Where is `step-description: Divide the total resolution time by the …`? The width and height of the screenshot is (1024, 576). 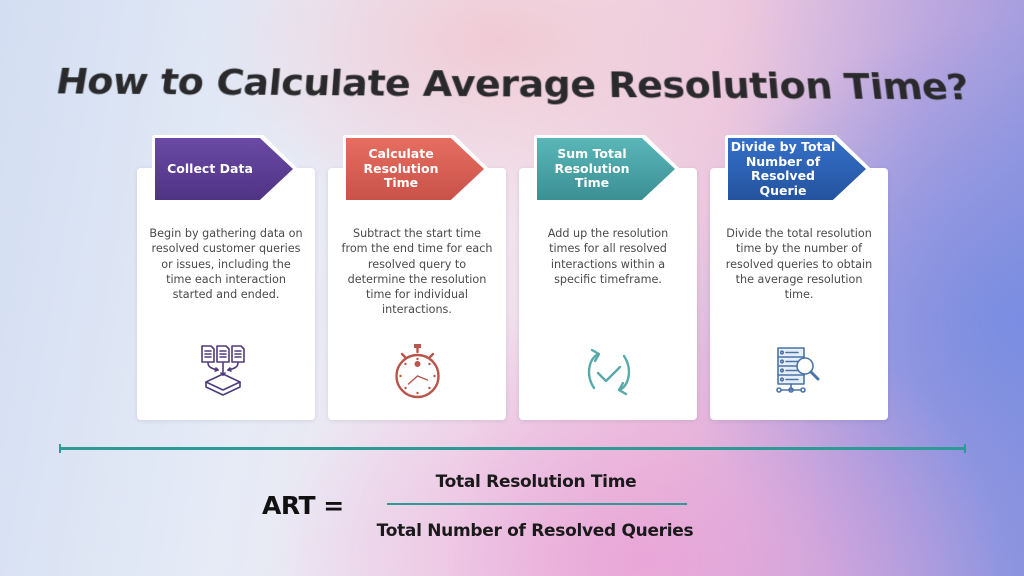 step-description: Divide the total resolution time by the … is located at coordinates (799, 264).